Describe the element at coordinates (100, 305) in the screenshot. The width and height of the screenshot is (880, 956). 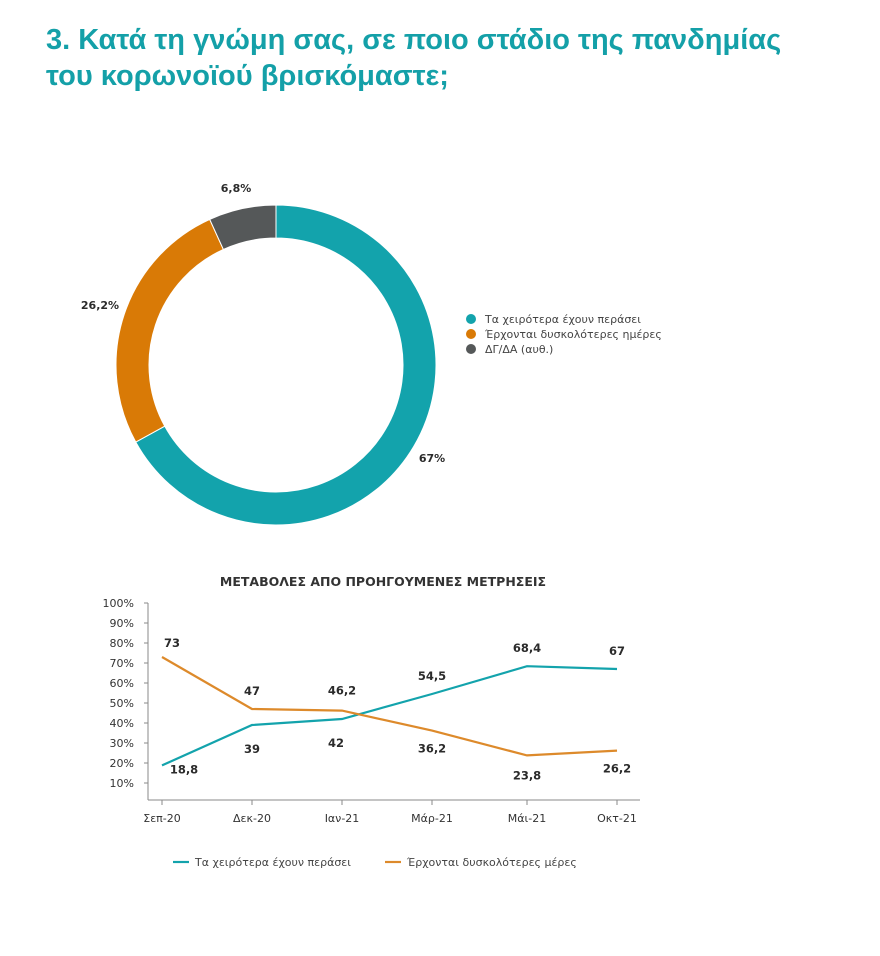
I see `donut-slice-label-2: 26,2%` at that location.